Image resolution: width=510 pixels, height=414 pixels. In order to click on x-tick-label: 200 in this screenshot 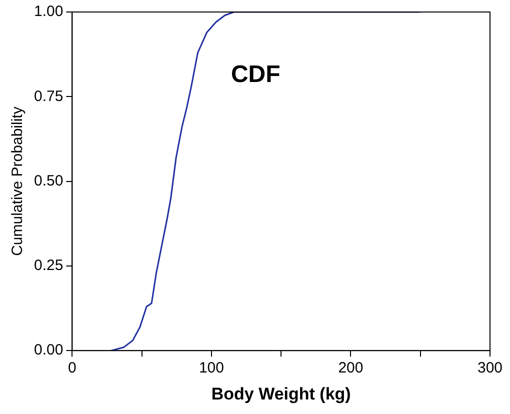, I will do `click(351, 368)`.